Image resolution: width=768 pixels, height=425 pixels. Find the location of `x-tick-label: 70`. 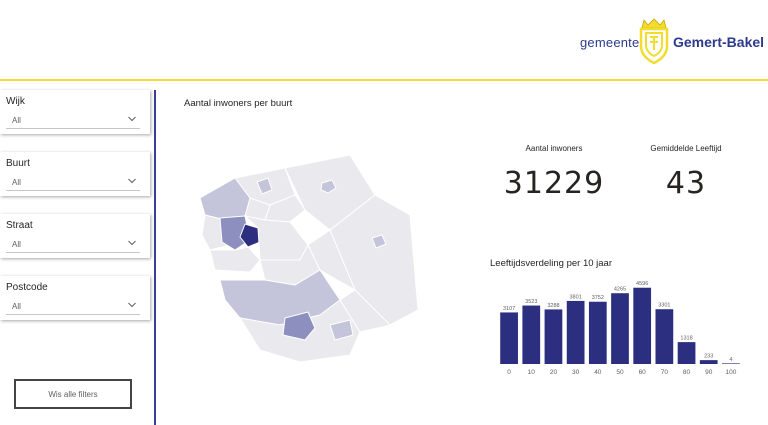

x-tick-label: 70 is located at coordinates (665, 372).